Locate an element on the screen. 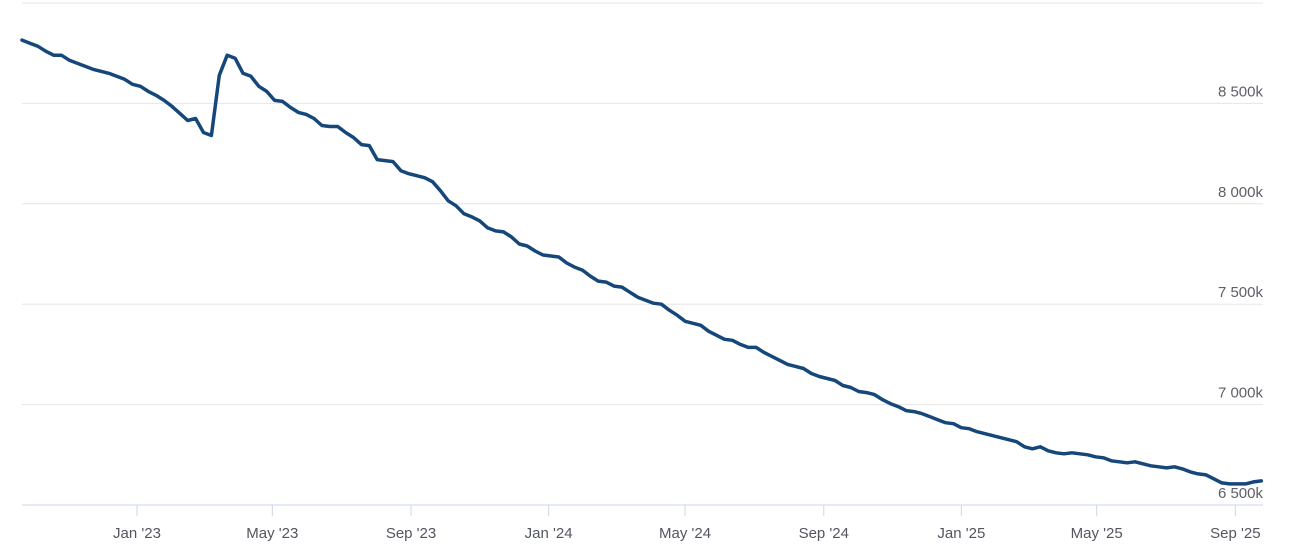 The height and width of the screenshot is (548, 1290). x-axis-label: Sep '24 is located at coordinates (824, 533).